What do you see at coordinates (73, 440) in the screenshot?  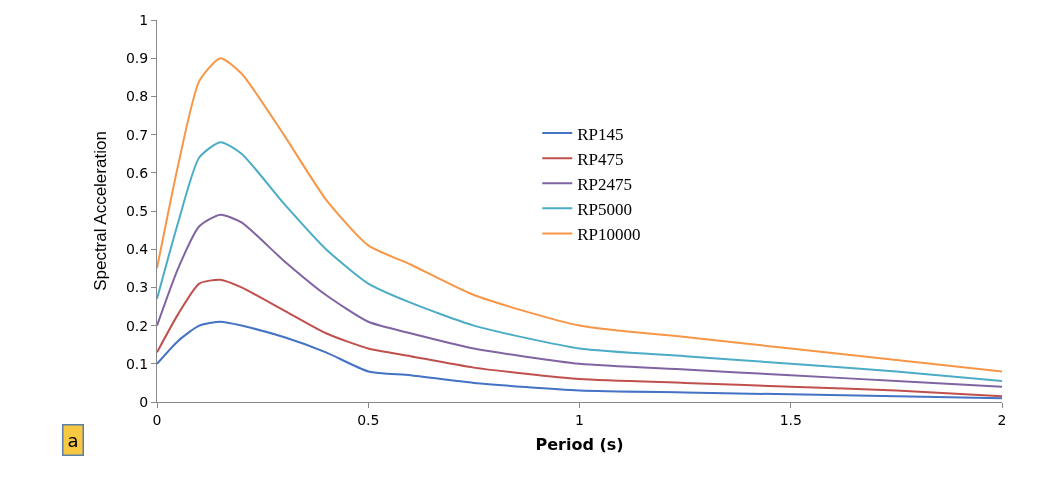 I see `text: a` at bounding box center [73, 440].